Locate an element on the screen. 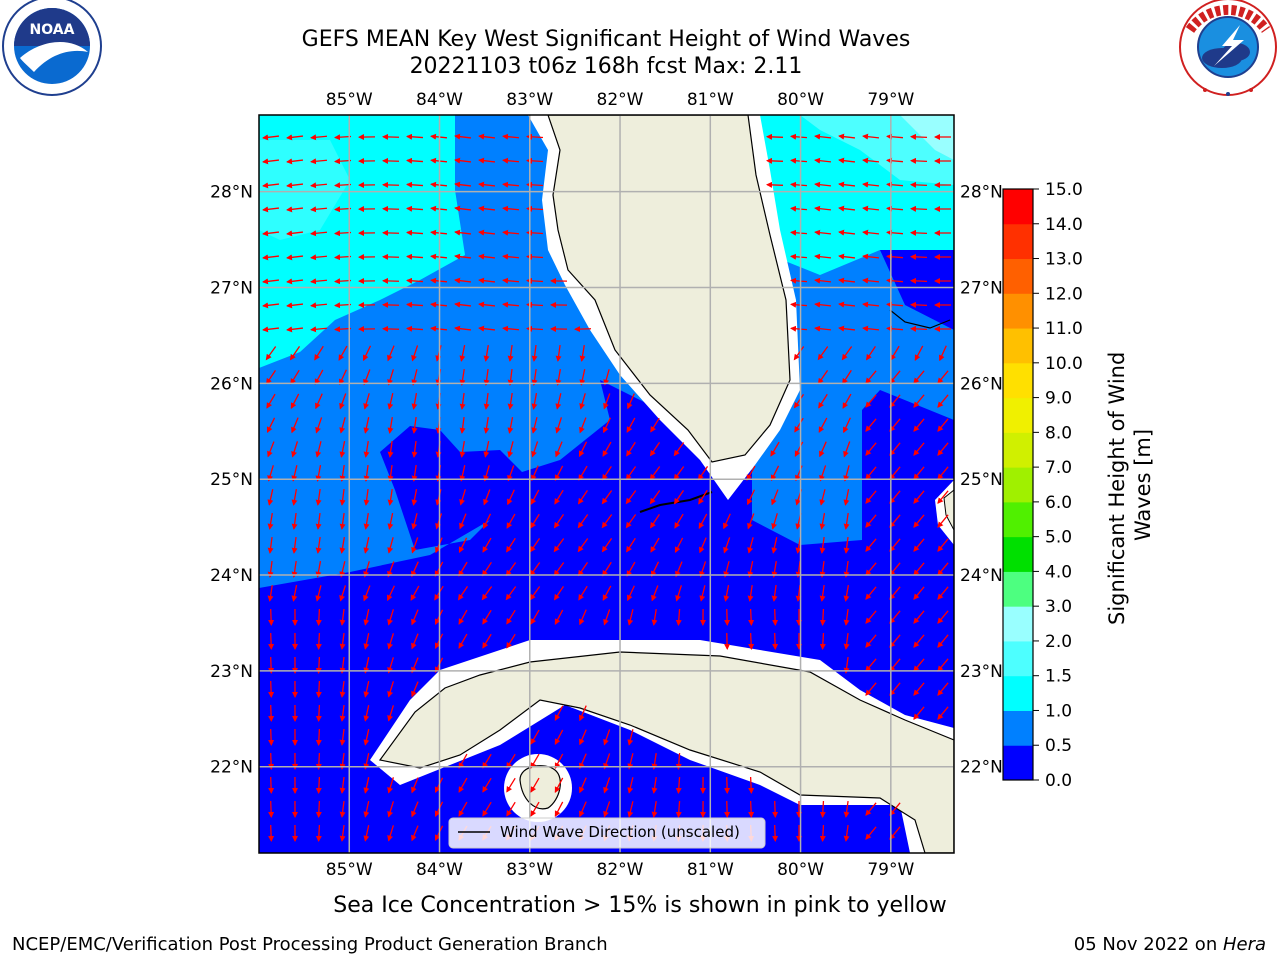 This screenshot has width=1280, height=960. lat-tick-label-right: 25°N is located at coordinates (981, 480).